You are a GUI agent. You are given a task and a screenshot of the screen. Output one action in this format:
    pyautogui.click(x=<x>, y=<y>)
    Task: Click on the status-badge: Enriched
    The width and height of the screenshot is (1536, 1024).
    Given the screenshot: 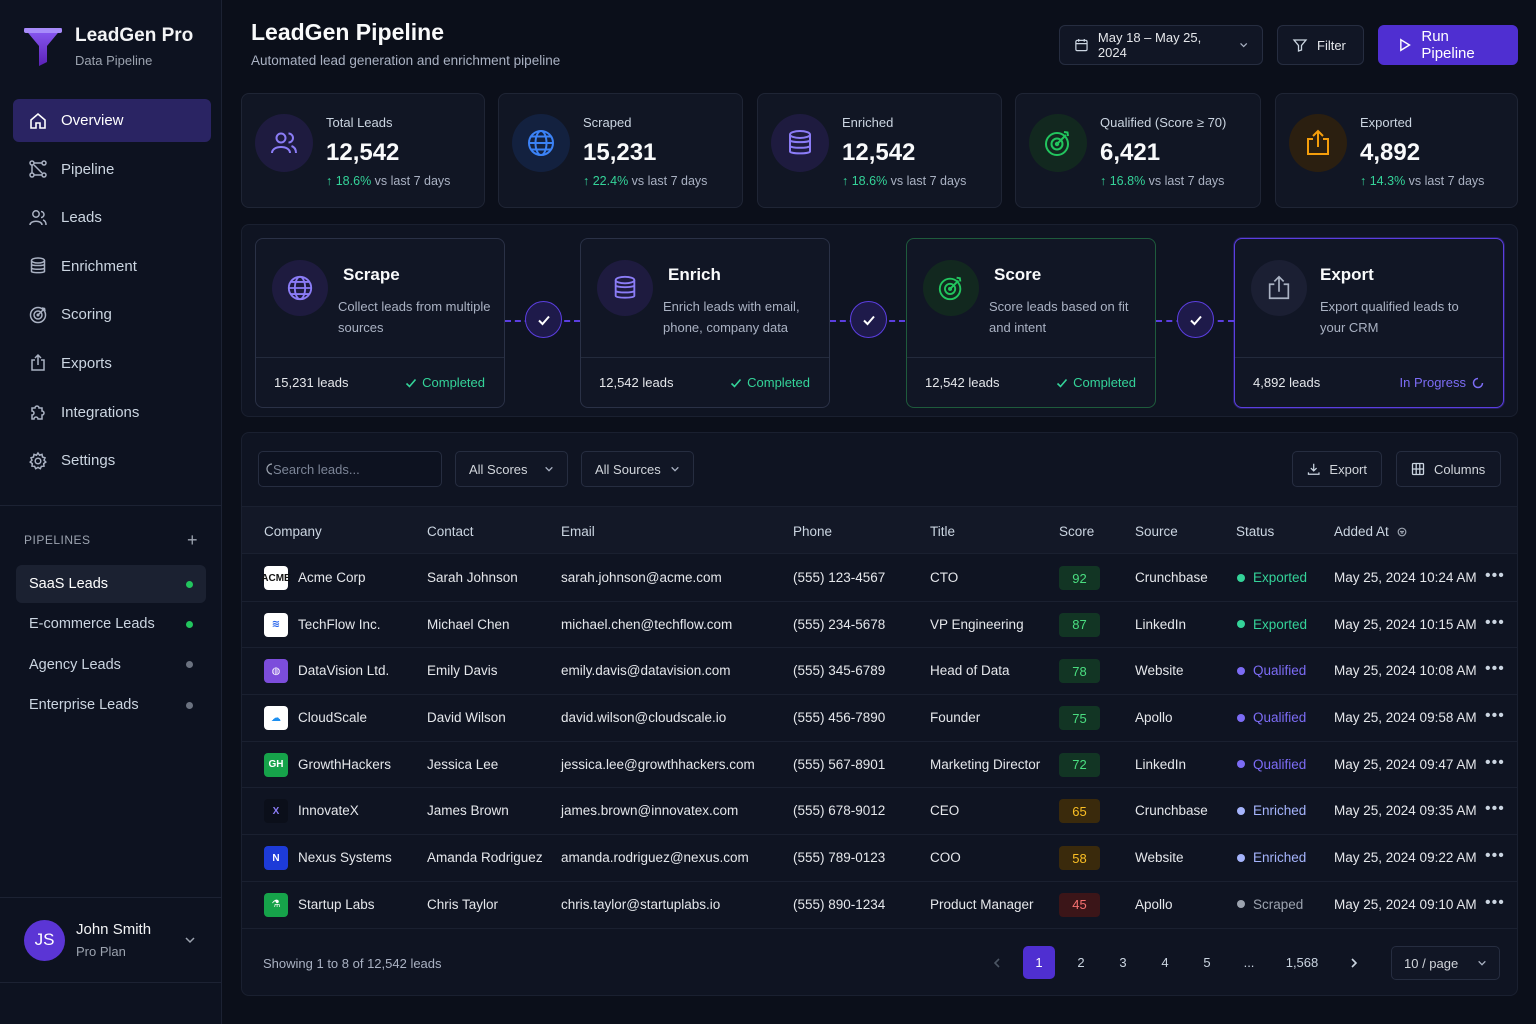 What is the action you would take?
    pyautogui.click(x=1271, y=810)
    